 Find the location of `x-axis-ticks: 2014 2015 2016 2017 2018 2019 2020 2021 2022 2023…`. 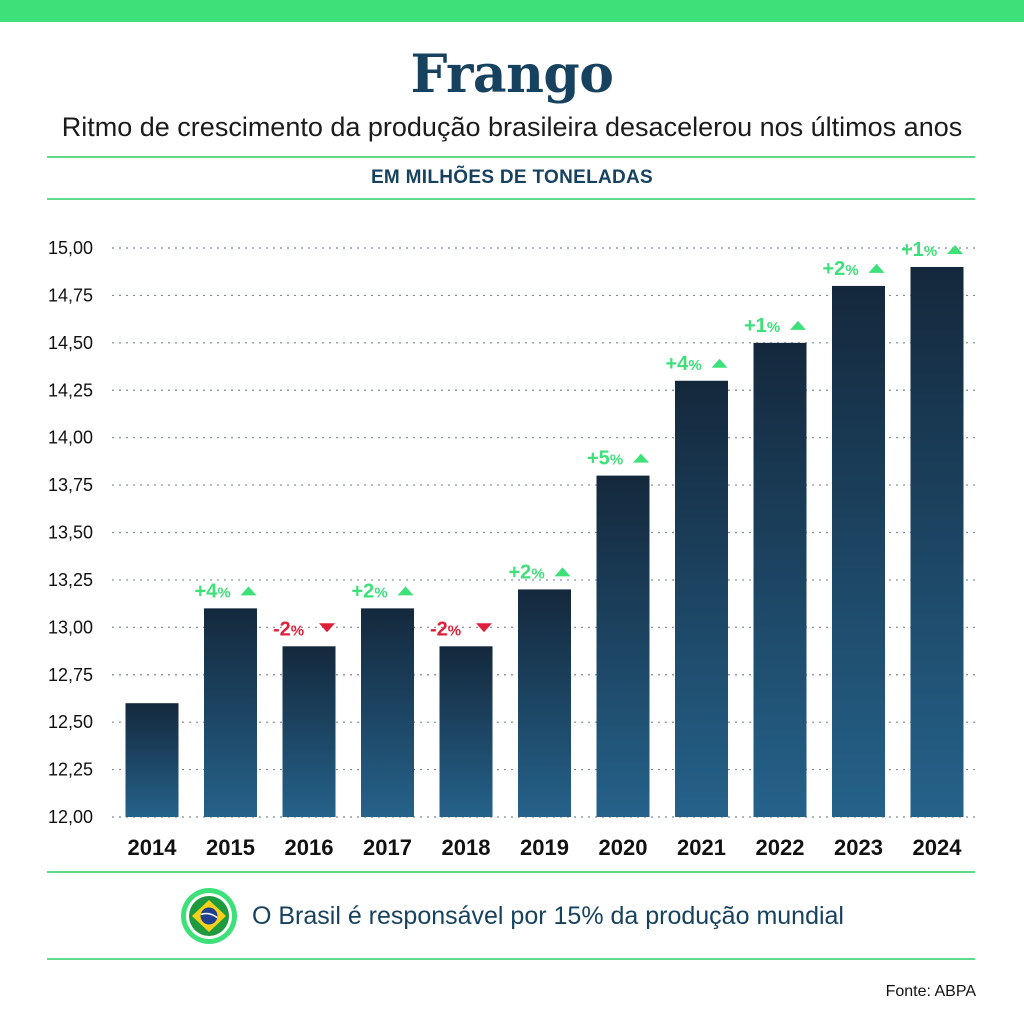

x-axis-ticks: 2014 2015 2016 2017 2018 2019 2020 2021 2022 2023… is located at coordinates (545, 847).